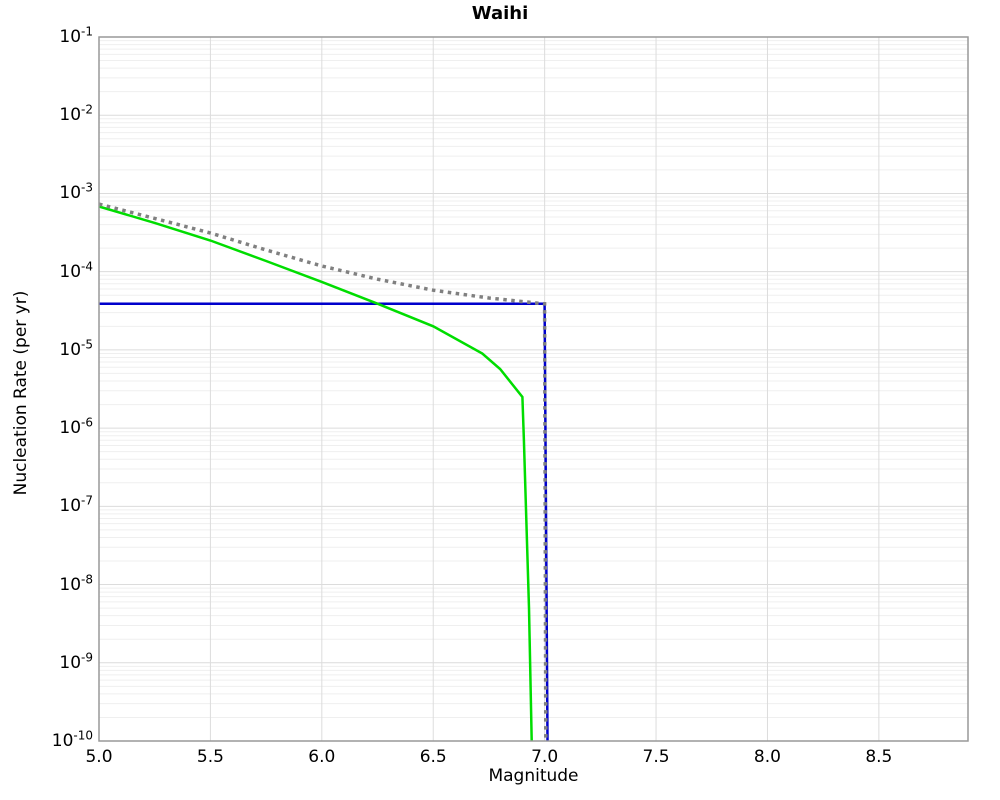 The width and height of the screenshot is (1000, 800). What do you see at coordinates (87, 31) in the screenshot?
I see `y-tick-exponent: -1` at bounding box center [87, 31].